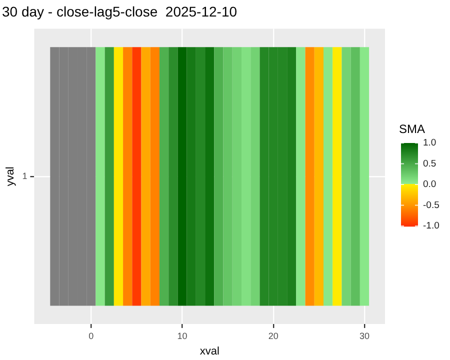  What do you see at coordinates (431, 226) in the screenshot?
I see `color-bar-label: -1.0` at bounding box center [431, 226].